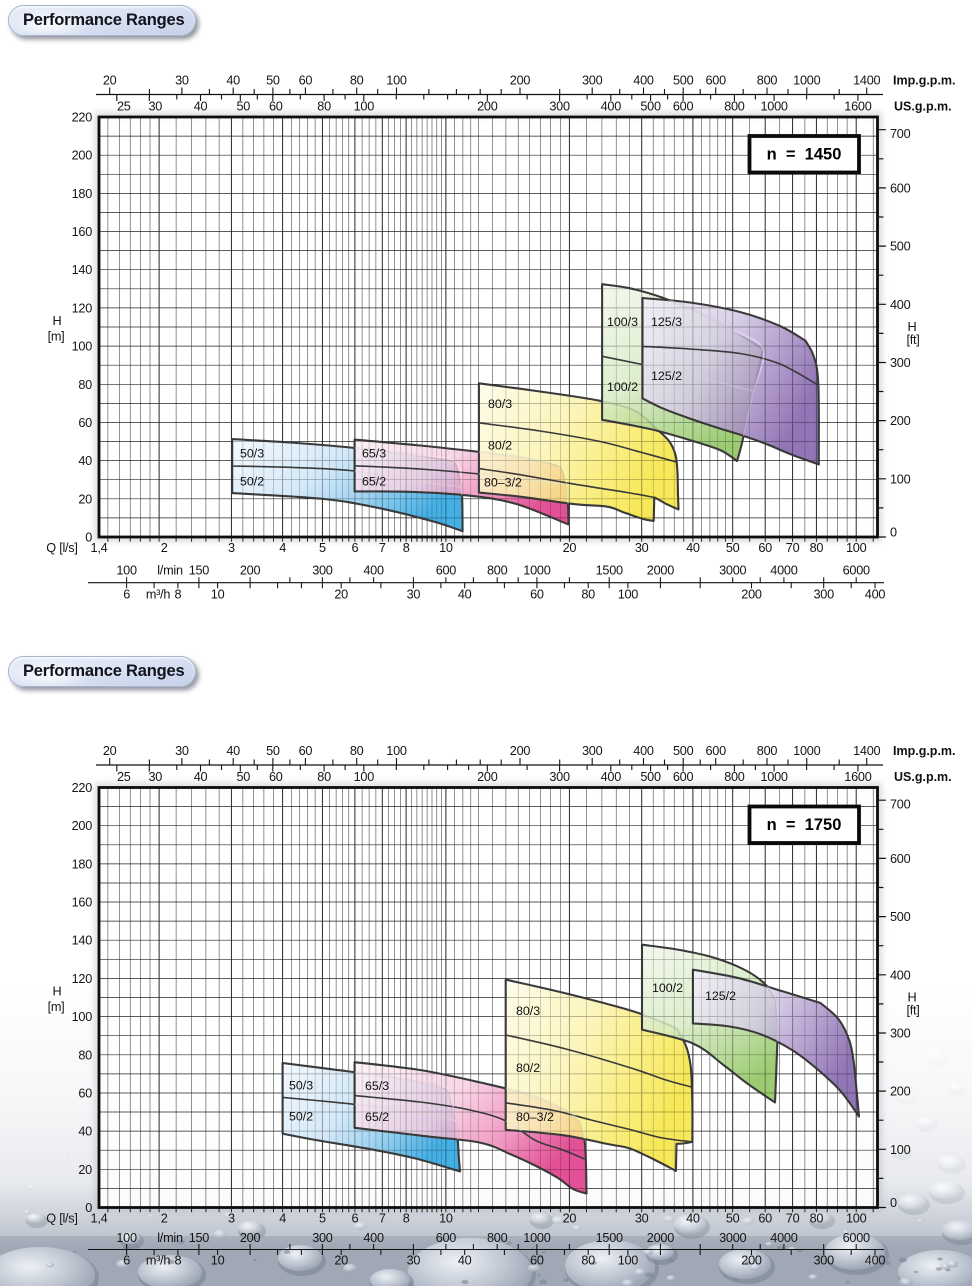 This screenshot has height=1286, width=972. I want to click on svg-text: 65/2, so click(374, 482).